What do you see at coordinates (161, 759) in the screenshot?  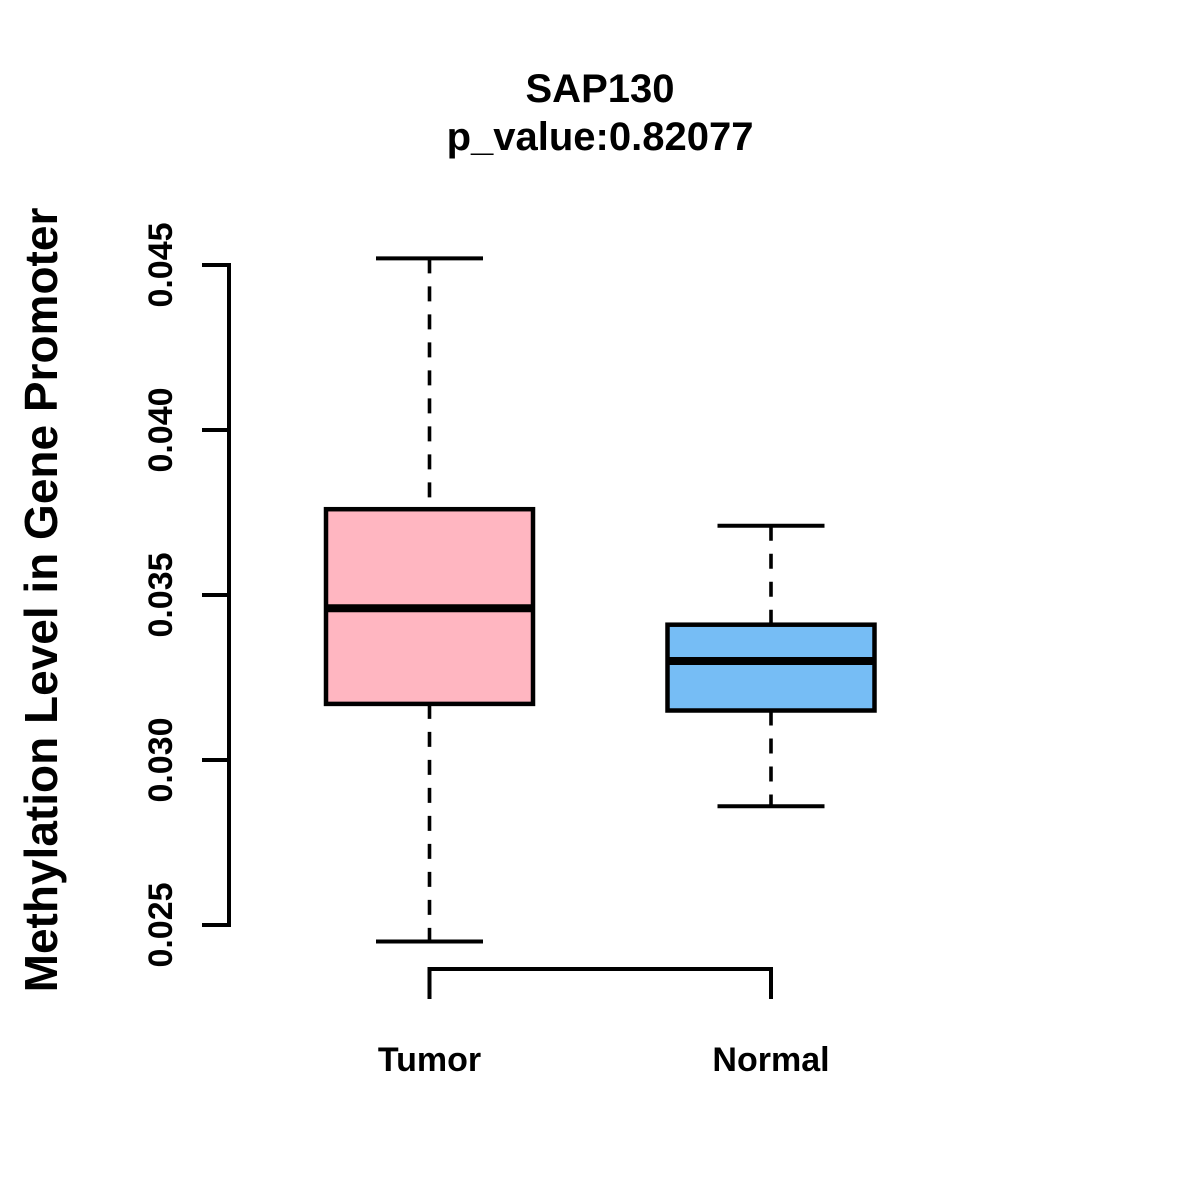 I see `y-tick-label: 0.030` at bounding box center [161, 759].